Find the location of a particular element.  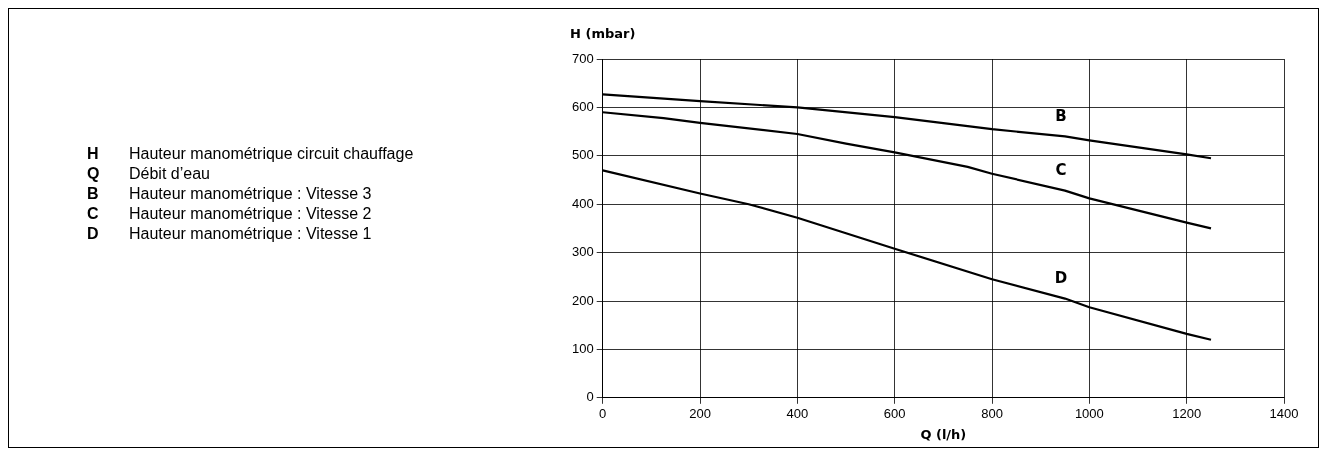

y-tick-label: 0 is located at coordinates (590, 397).